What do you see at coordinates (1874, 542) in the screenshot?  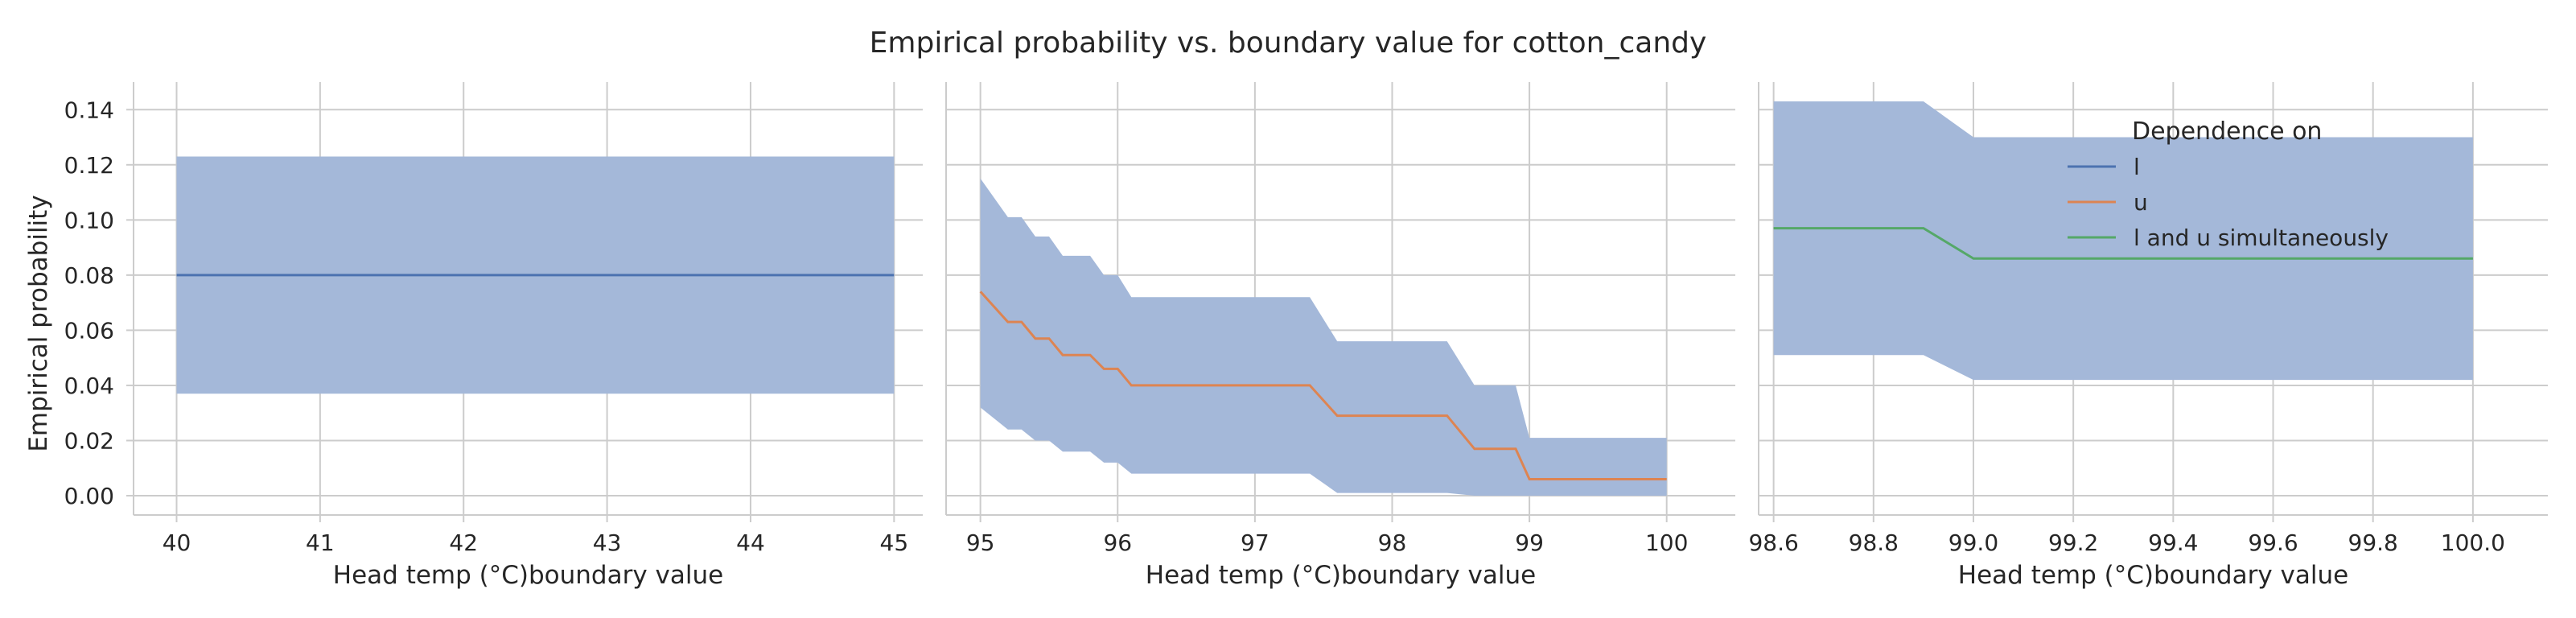 I see `x-tick-label: 98.8` at bounding box center [1874, 542].